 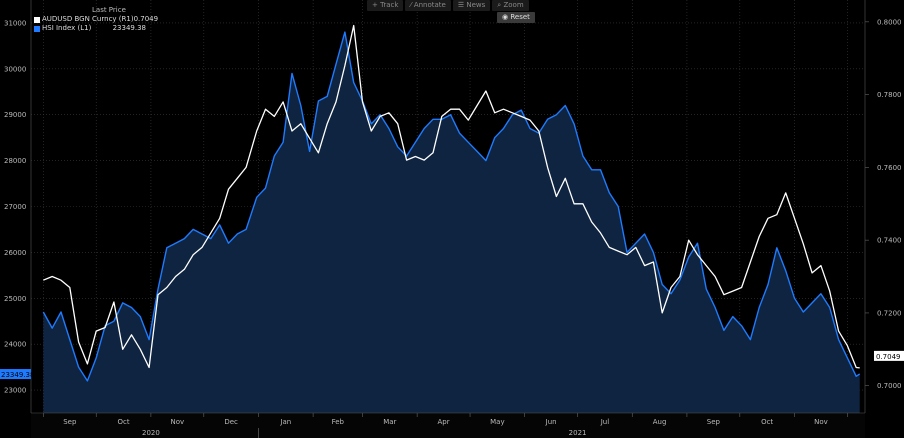 I want to click on x-month-label: Apr, so click(x=444, y=422).